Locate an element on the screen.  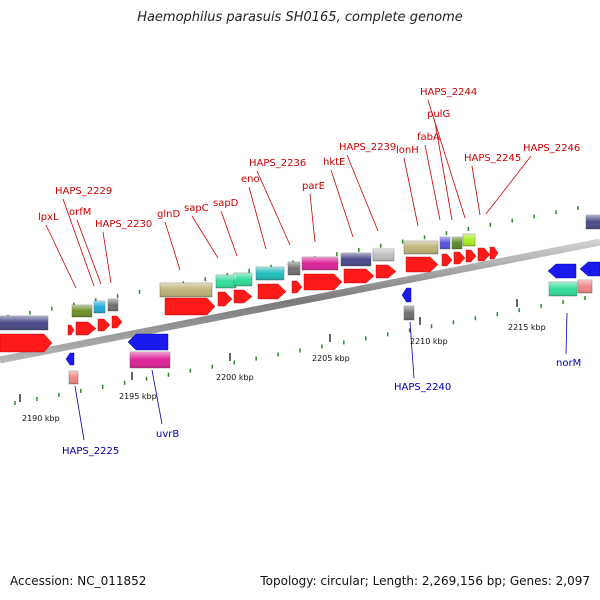
scale-label: 2210 kbp is located at coordinates (429, 341).